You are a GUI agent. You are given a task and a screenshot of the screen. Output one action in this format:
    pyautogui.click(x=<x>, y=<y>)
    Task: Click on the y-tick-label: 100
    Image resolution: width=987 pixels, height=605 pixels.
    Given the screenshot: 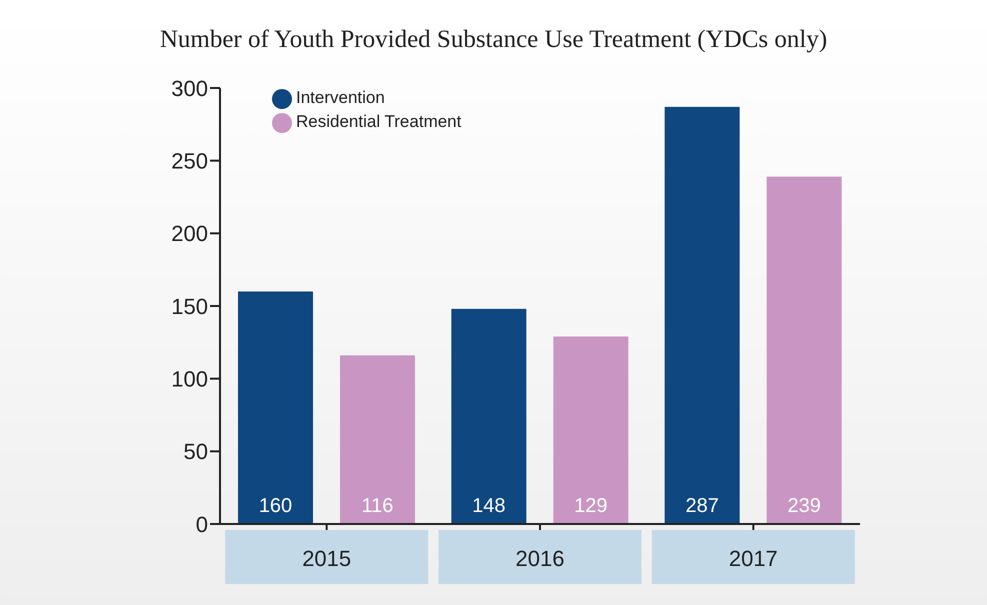 What is the action you would take?
    pyautogui.click(x=189, y=379)
    